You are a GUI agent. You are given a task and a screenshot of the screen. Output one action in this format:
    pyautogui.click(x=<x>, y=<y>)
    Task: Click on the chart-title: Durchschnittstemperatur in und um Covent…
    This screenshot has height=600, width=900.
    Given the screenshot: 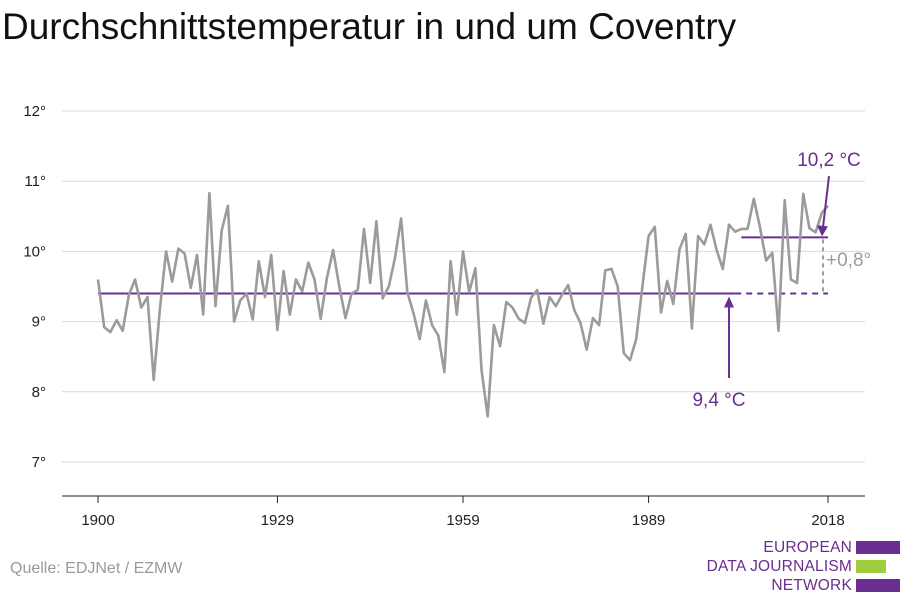 What is the action you would take?
    pyautogui.click(x=369, y=26)
    